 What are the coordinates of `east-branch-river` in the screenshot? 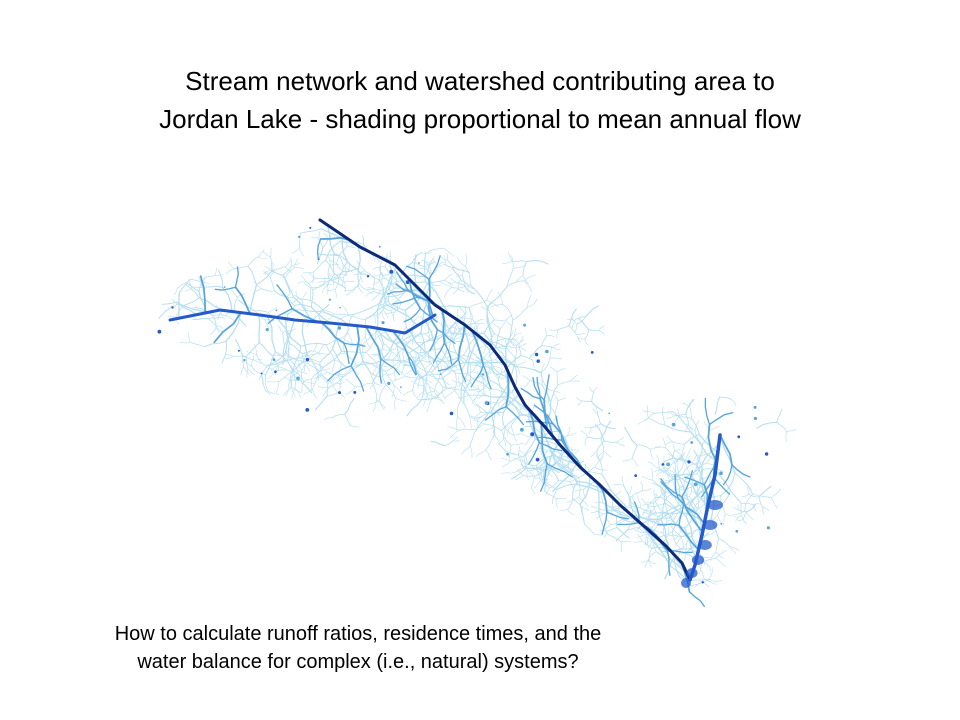 It's located at (705, 507).